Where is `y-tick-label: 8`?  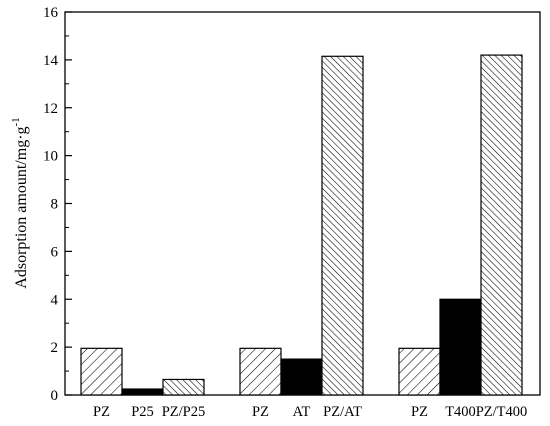 y-tick-label: 8 is located at coordinates (55, 205).